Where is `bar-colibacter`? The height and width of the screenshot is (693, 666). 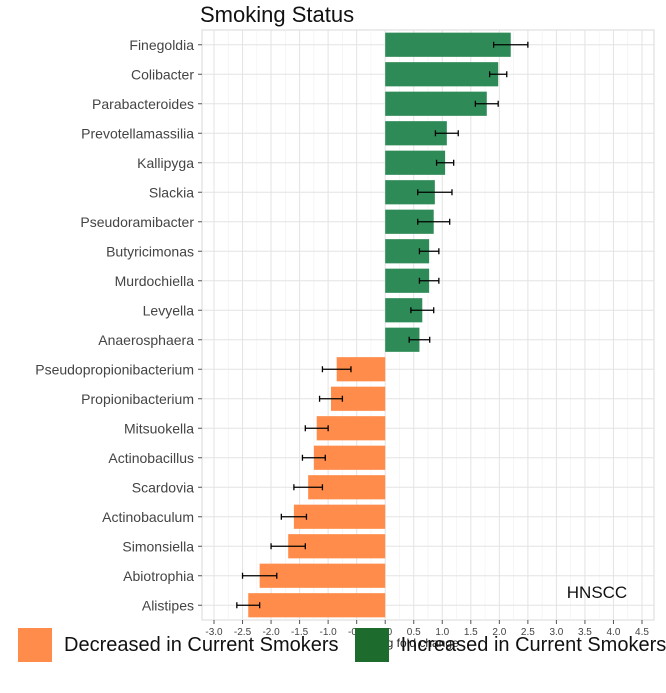 bar-colibacter is located at coordinates (442, 74).